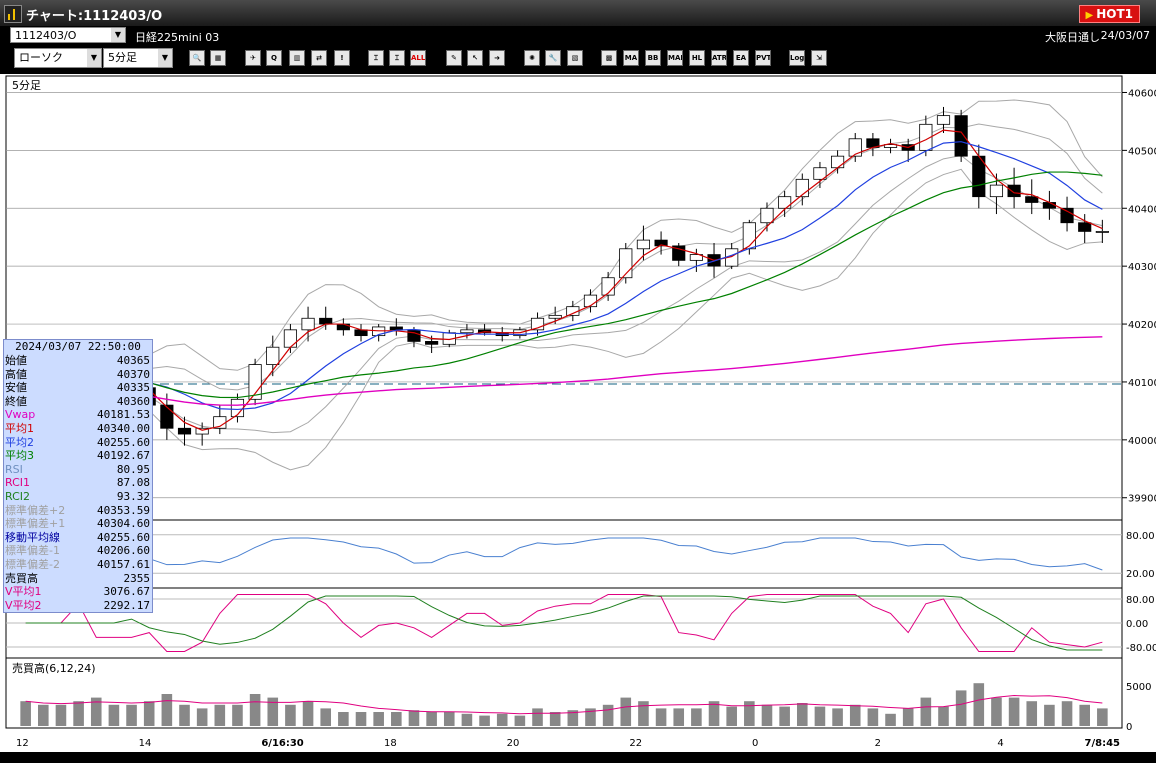 The width and height of the screenshot is (1156, 763). I want to click on order-icon: ✈, so click(253, 58).